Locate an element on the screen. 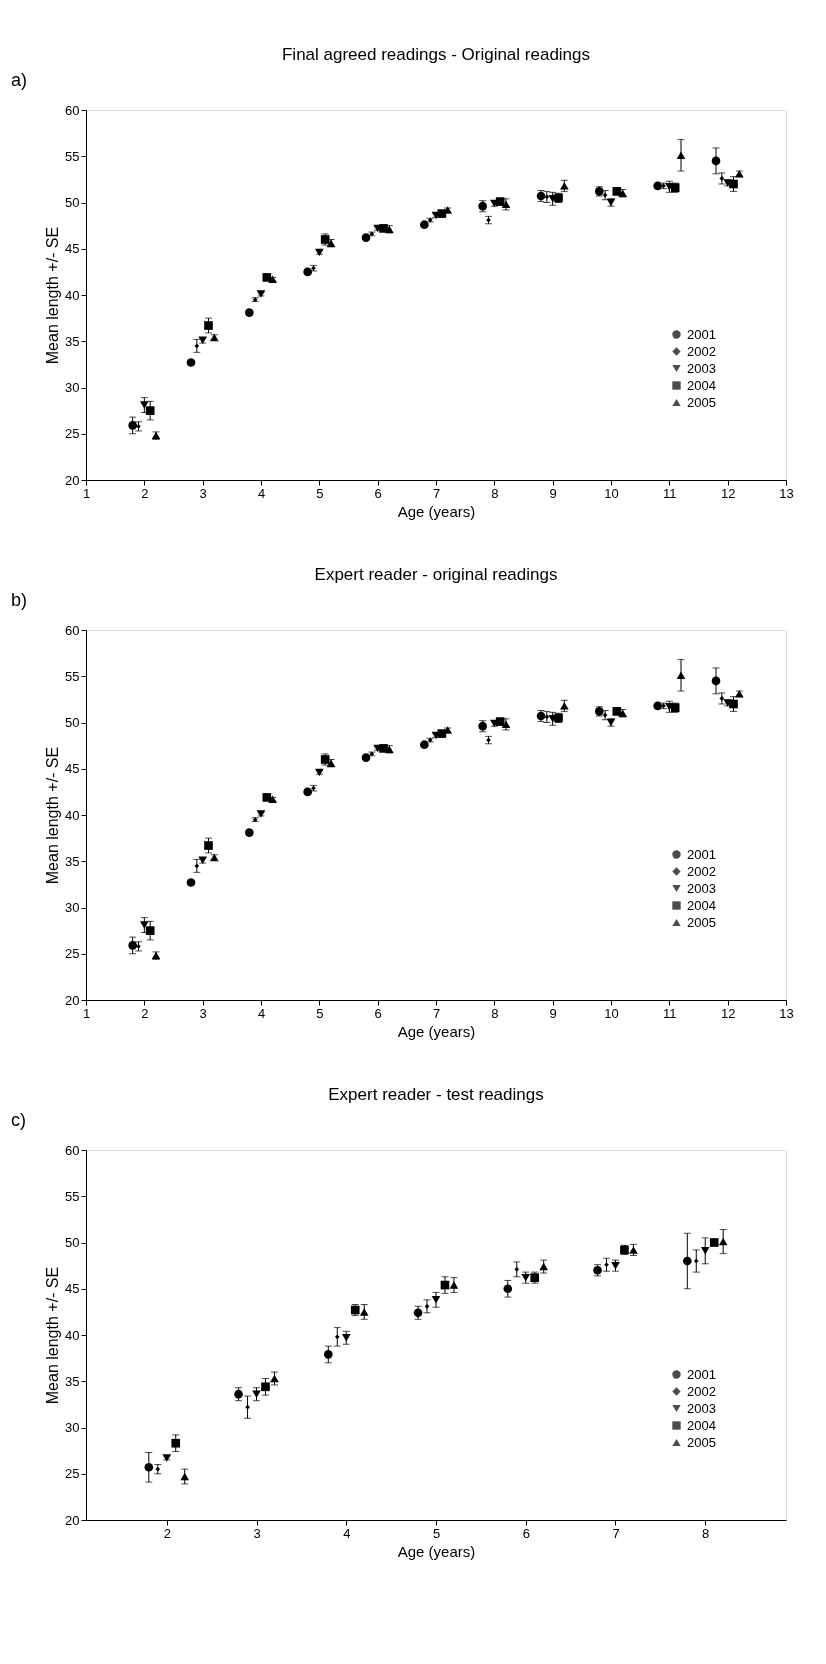 The height and width of the screenshot is (1664, 826). chart-title: Expert reader - test readings is located at coordinates (436, 1094).